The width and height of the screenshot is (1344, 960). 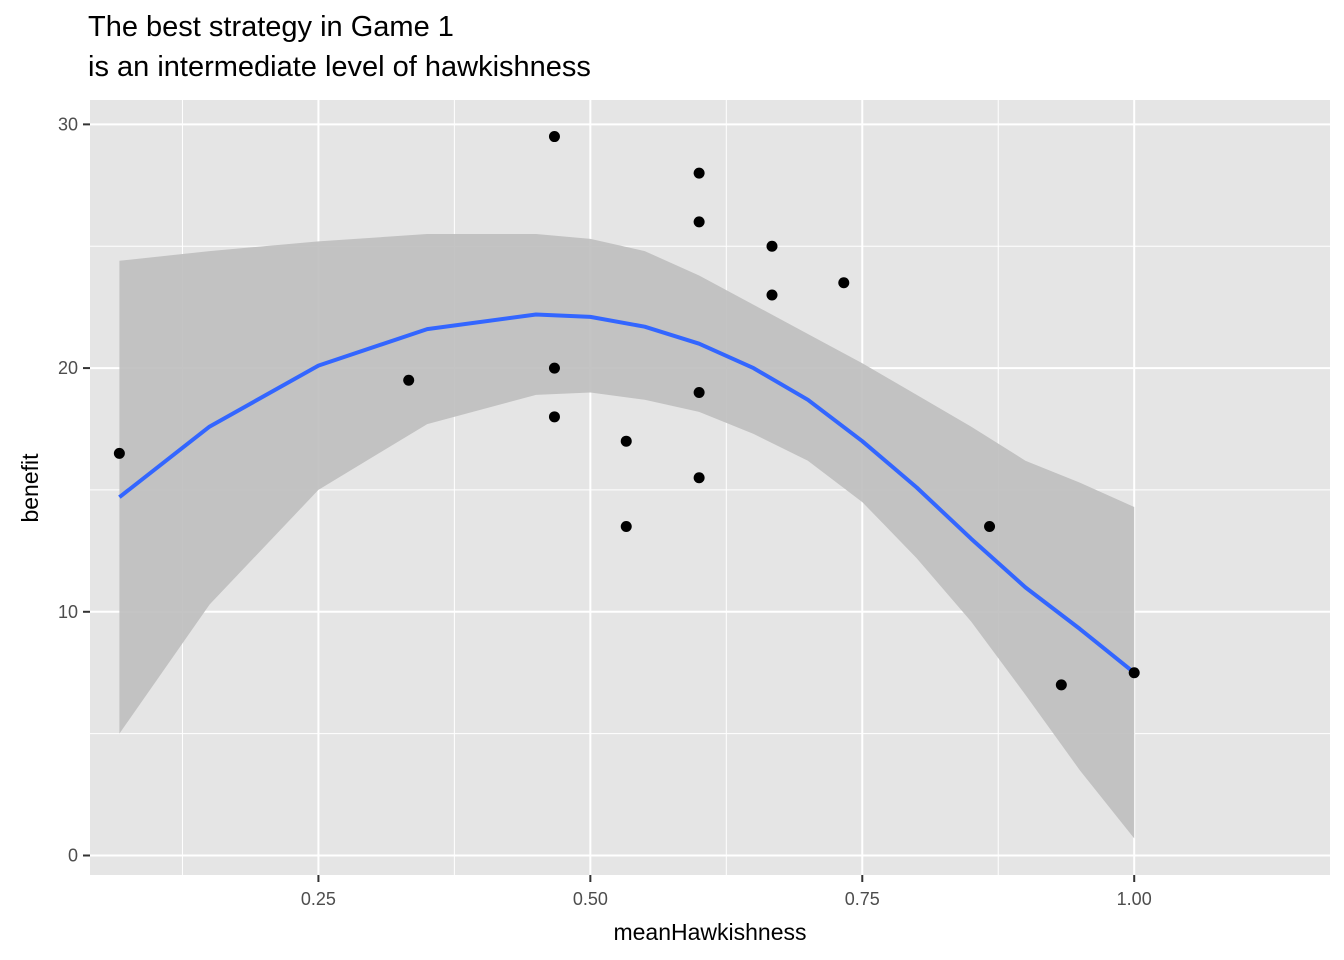 What do you see at coordinates (68, 124) in the screenshot?
I see `y-tick-label: 30` at bounding box center [68, 124].